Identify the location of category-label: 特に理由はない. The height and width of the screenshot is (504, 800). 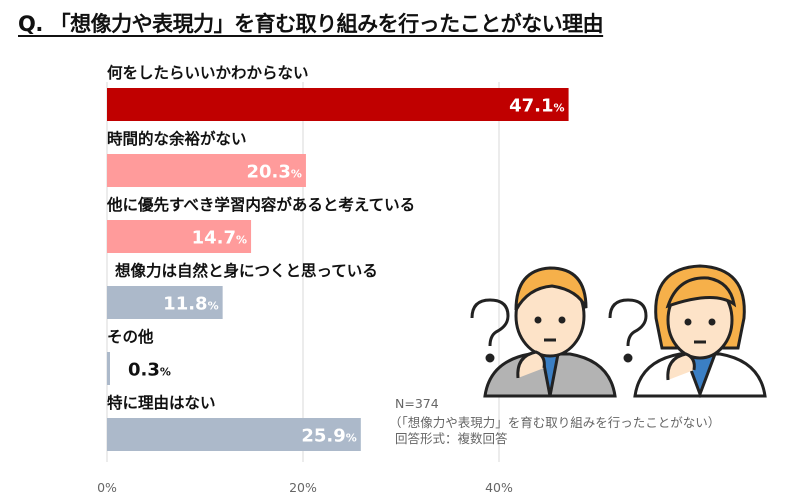
(161, 402).